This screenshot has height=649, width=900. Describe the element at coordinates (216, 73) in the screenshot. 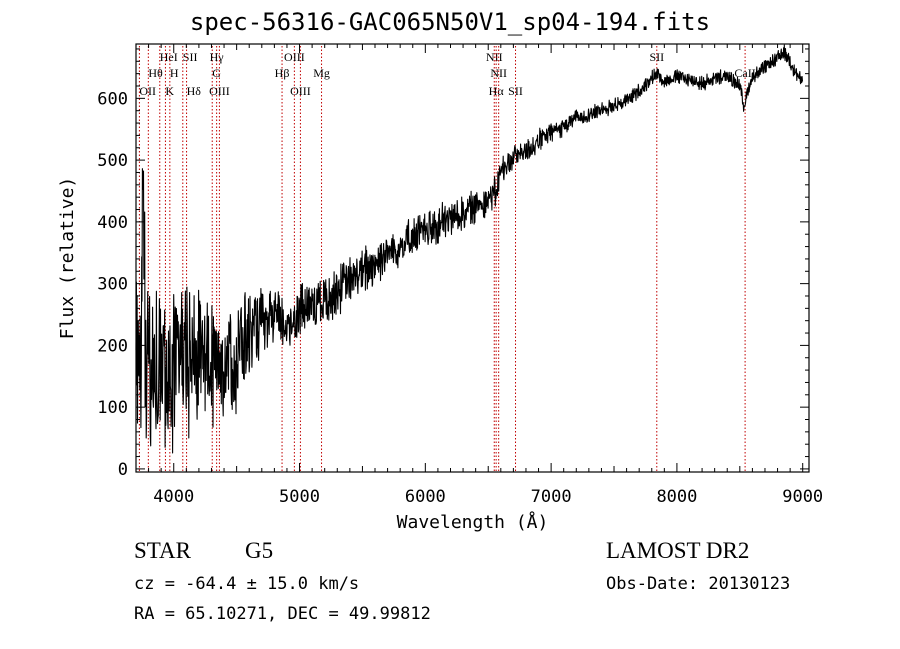

I see `line-marker-label: G` at that location.